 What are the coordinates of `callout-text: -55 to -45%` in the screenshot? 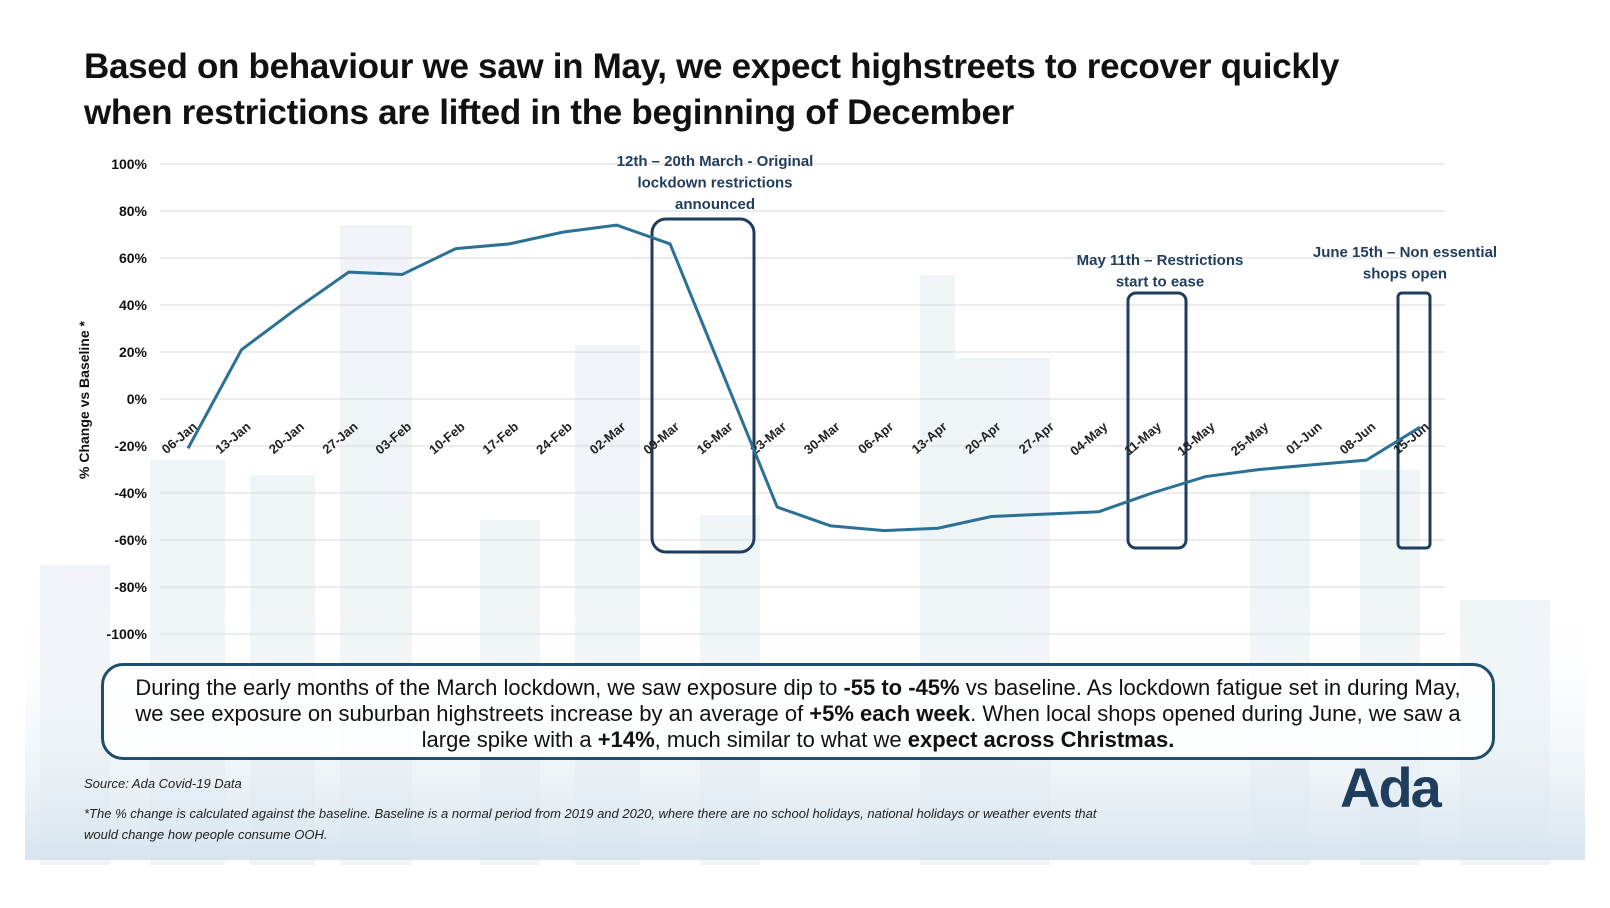 It's located at (901, 687).